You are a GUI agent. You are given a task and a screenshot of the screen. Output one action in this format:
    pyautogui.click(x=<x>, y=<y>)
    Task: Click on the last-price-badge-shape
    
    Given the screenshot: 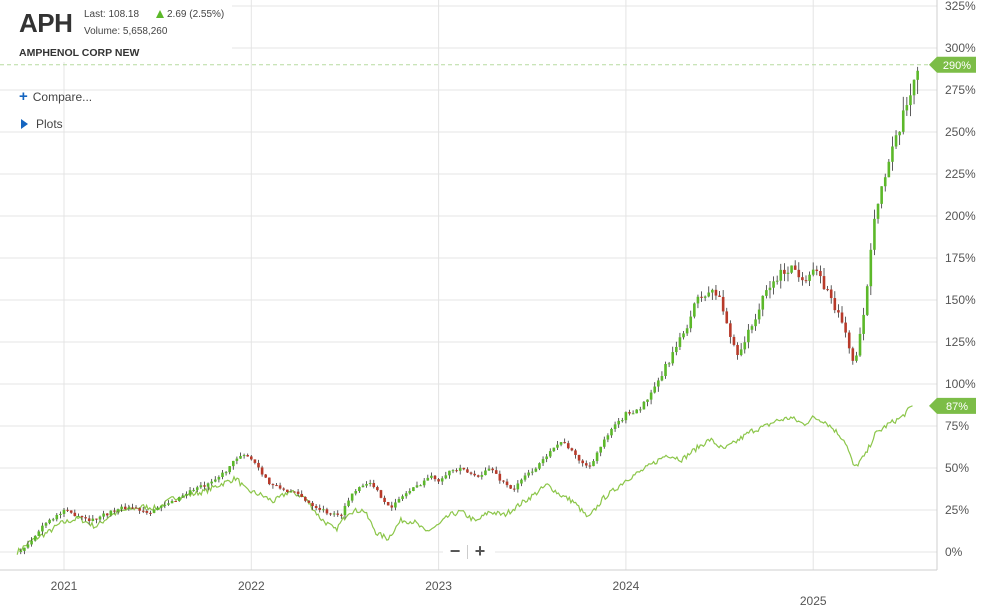 What is the action you would take?
    pyautogui.click(x=952, y=64)
    